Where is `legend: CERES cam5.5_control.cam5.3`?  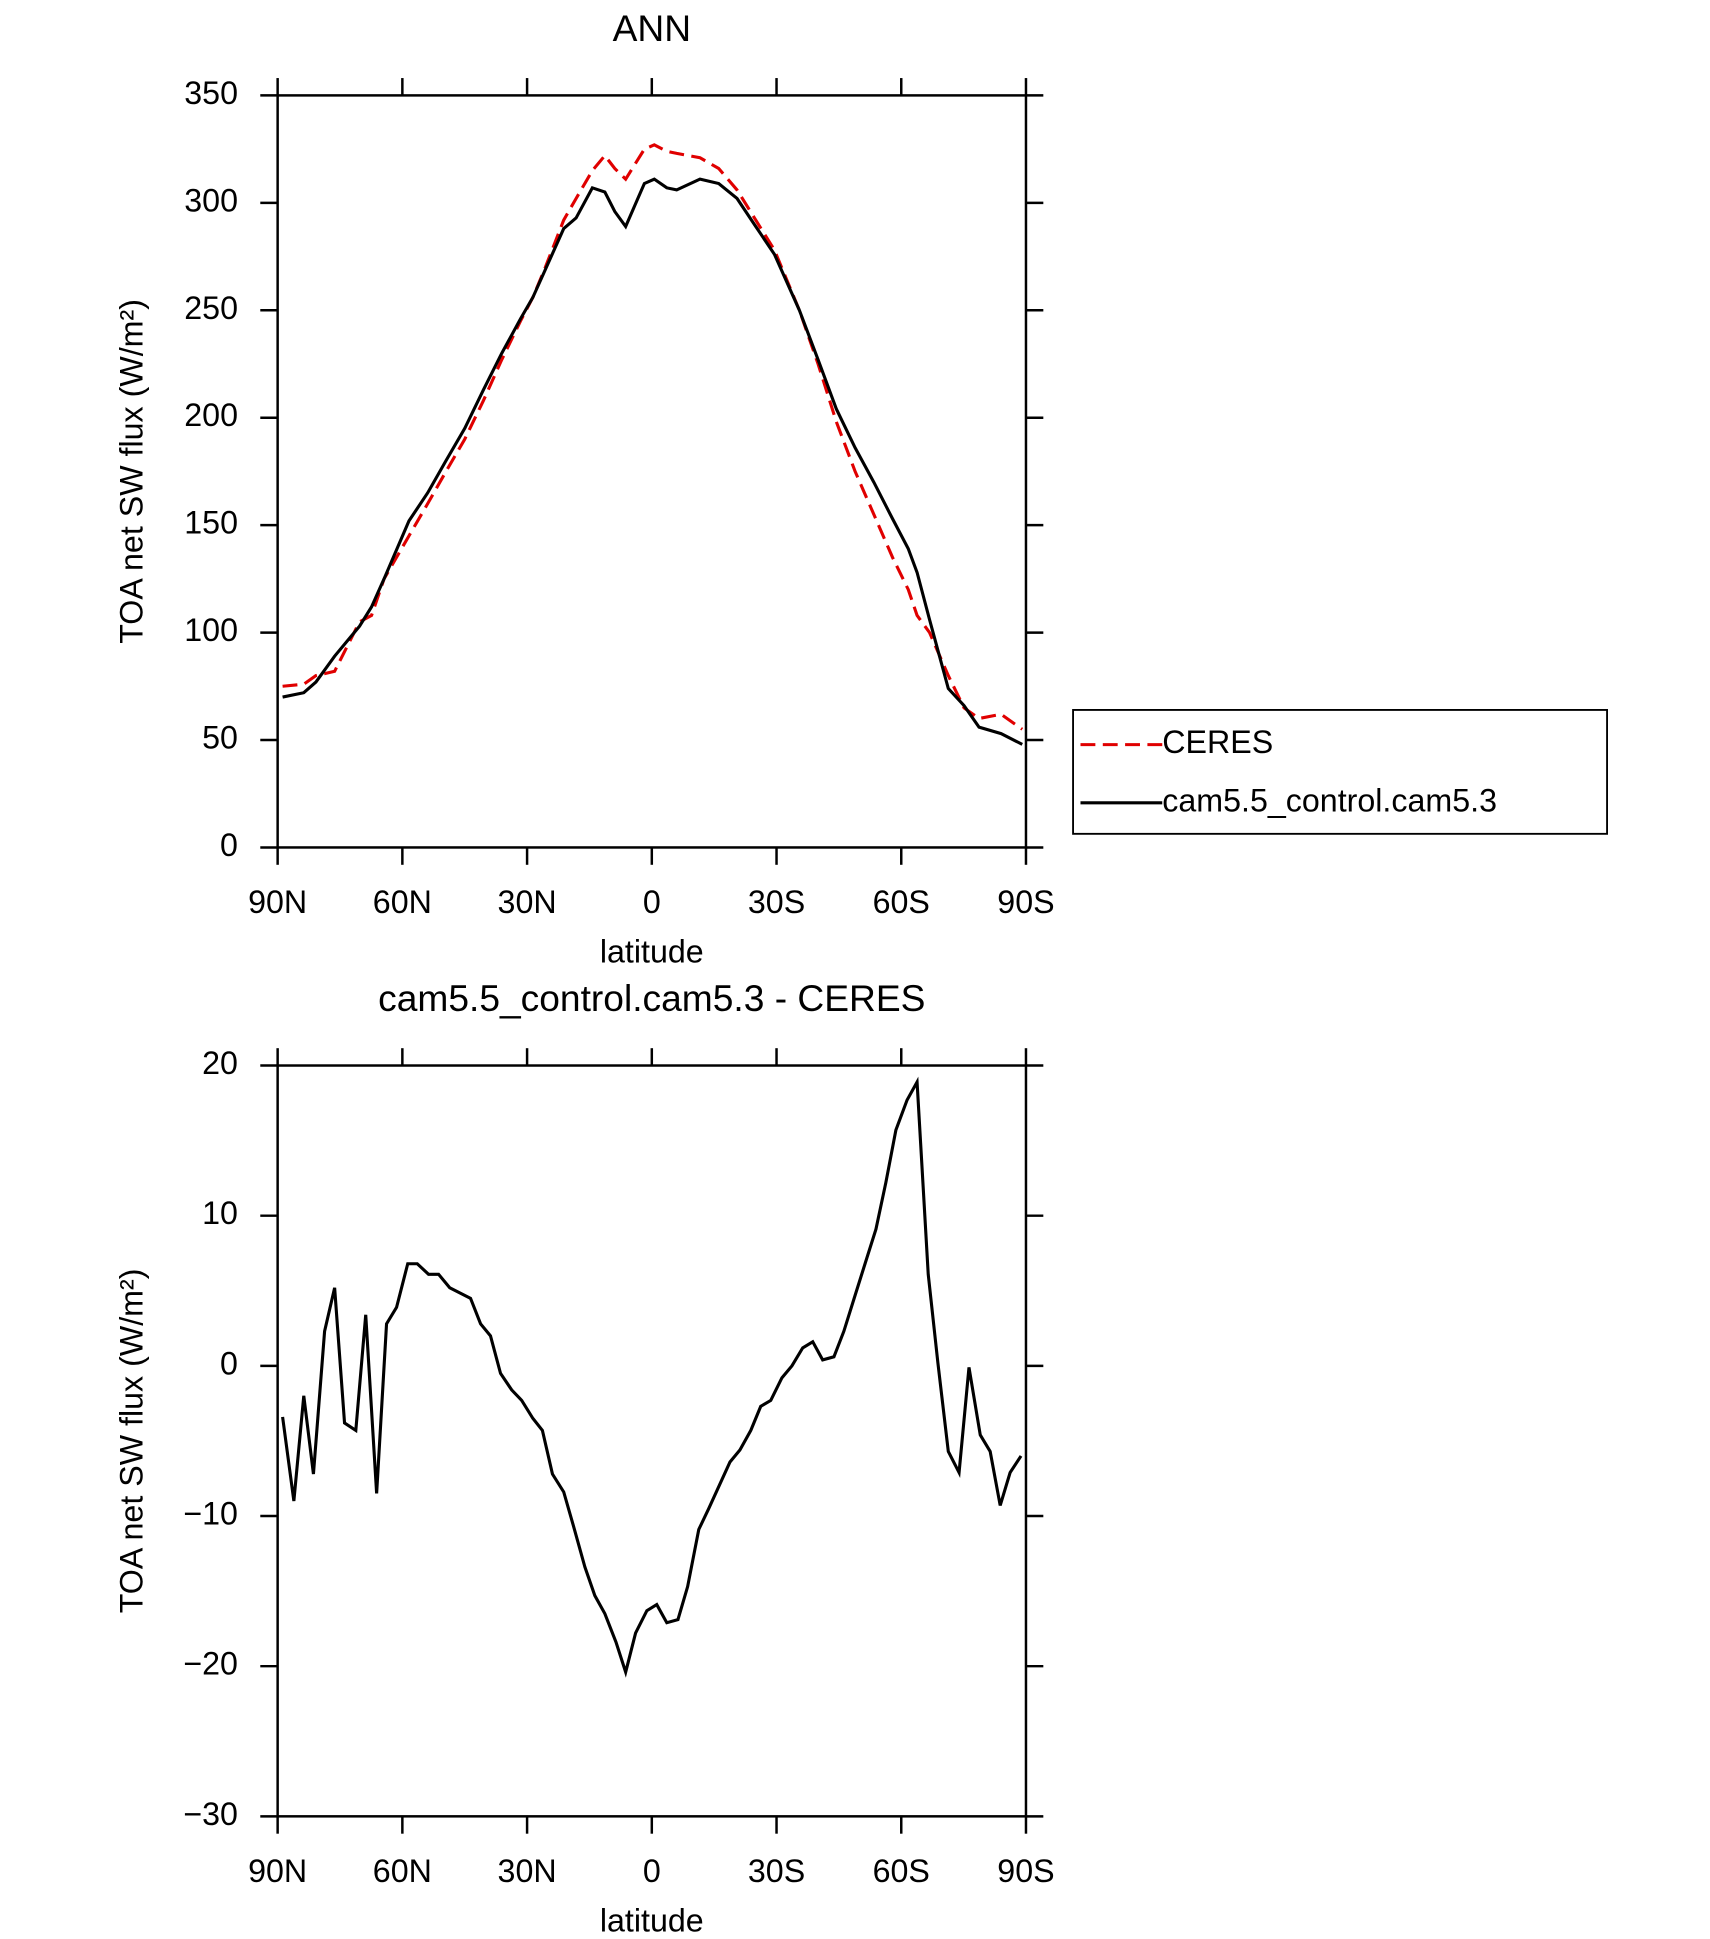
legend: CERES cam5.5_control.cam5.3 is located at coordinates (1340, 772).